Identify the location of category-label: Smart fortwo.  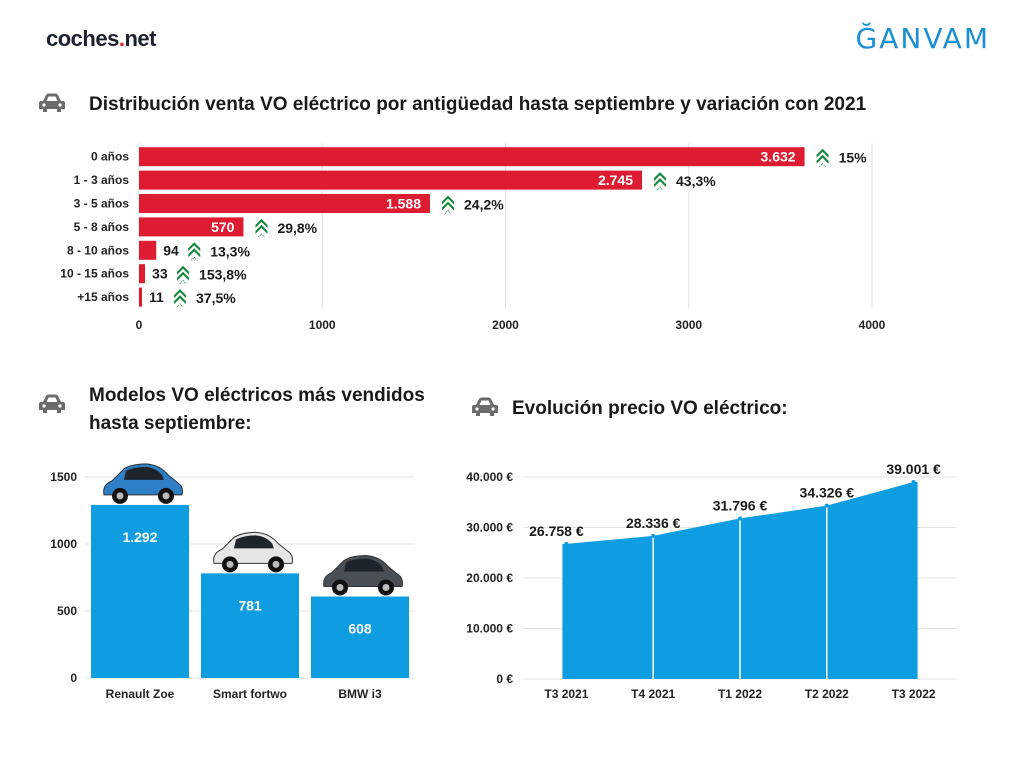
(250, 694).